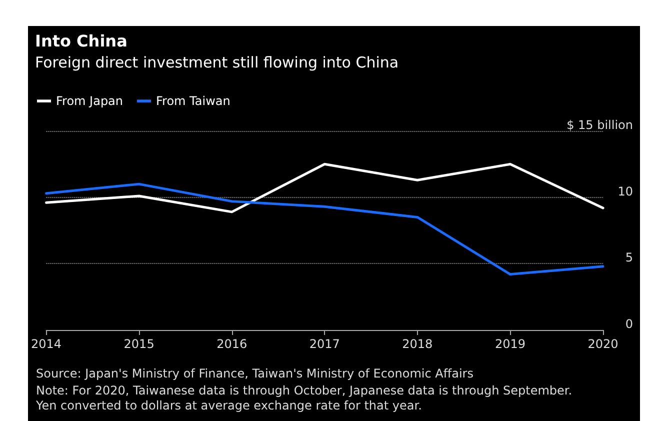  I want to click on source-note: Source: Japan's Ministry of Finance, Taiwan's Ministry of Economic Affairs, so click(255, 373).